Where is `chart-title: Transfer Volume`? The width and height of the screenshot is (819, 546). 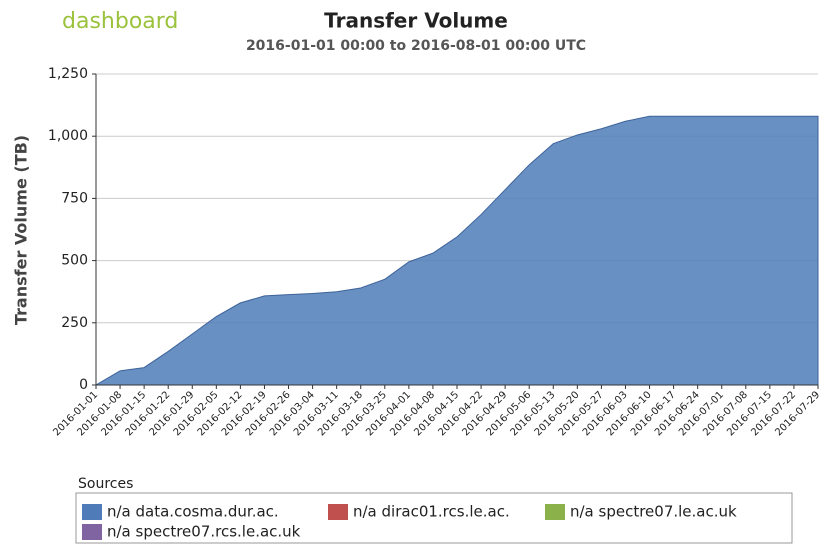 chart-title: Transfer Volume is located at coordinates (416, 21).